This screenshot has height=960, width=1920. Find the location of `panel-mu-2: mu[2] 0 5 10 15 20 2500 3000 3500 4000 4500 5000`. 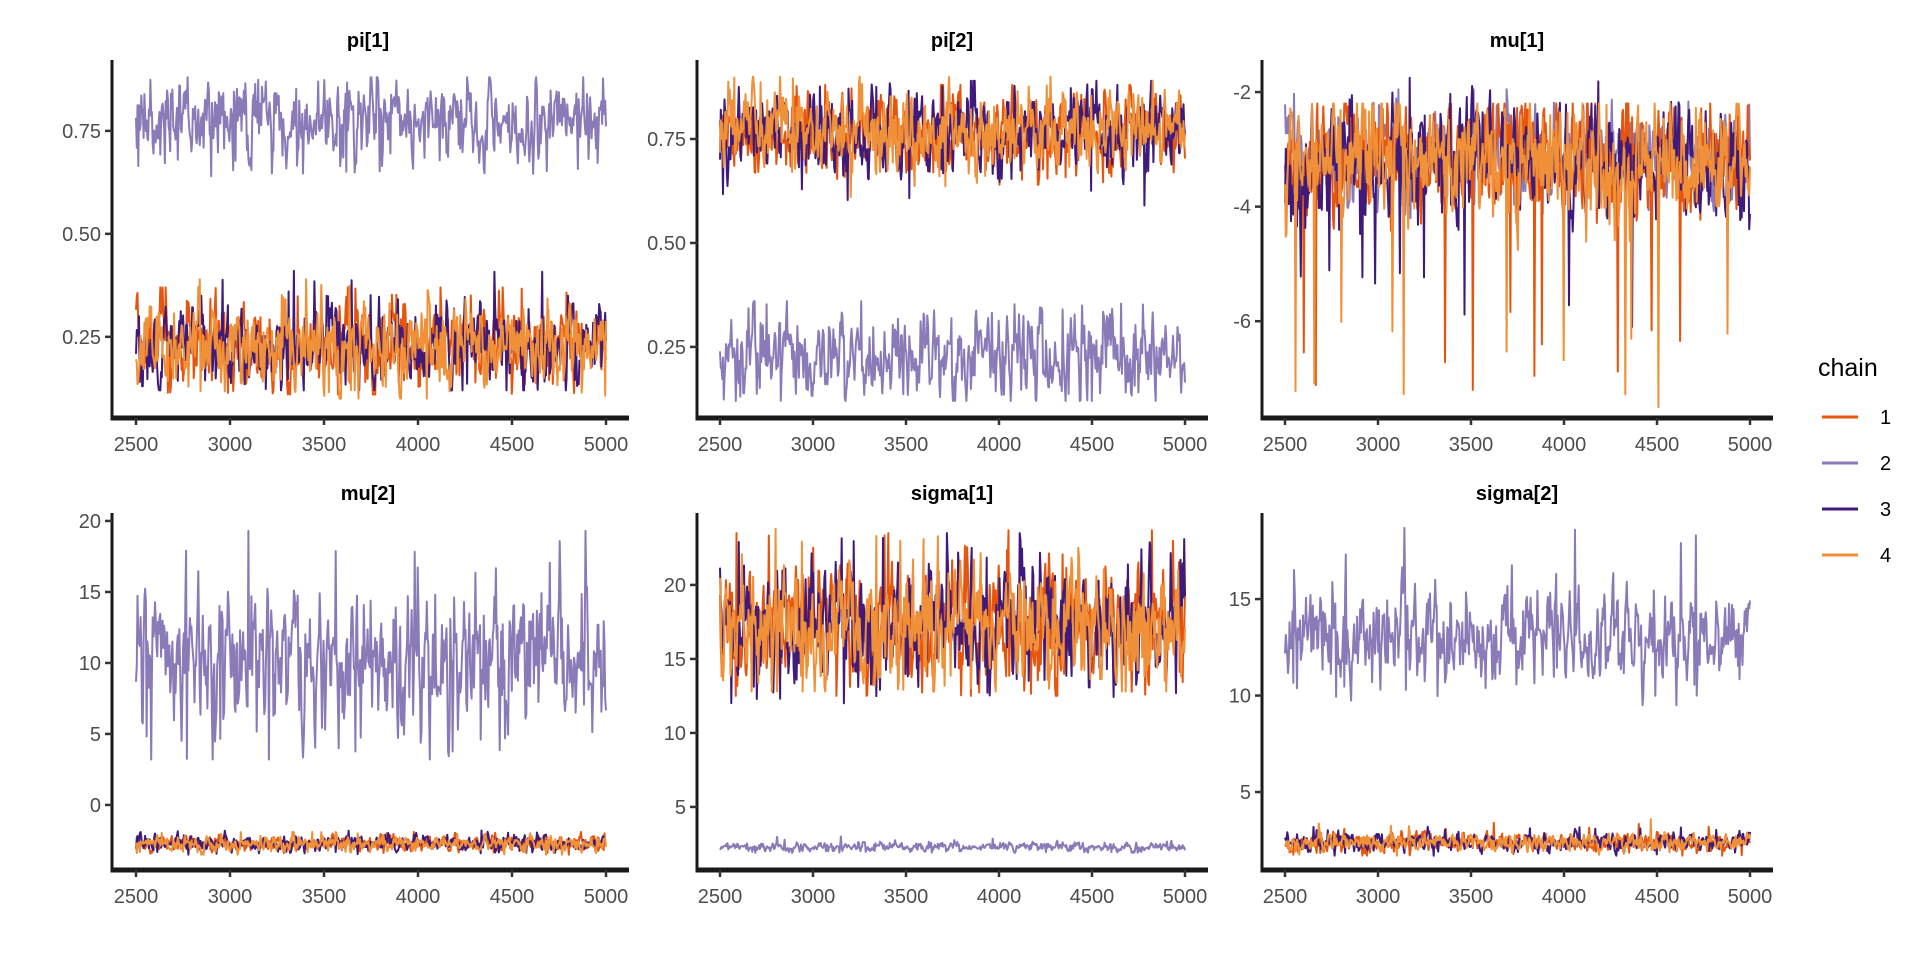

panel-mu-2: mu[2] 0 5 10 15 20 2500 3000 3500 4000 4500 5000 is located at coordinates (354, 695).